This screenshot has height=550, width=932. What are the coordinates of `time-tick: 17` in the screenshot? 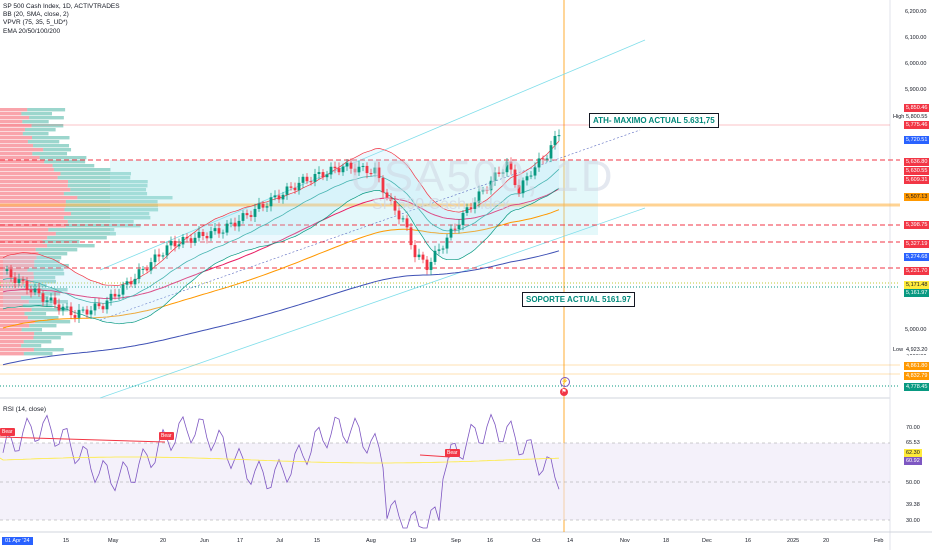 It's located at (240, 541).